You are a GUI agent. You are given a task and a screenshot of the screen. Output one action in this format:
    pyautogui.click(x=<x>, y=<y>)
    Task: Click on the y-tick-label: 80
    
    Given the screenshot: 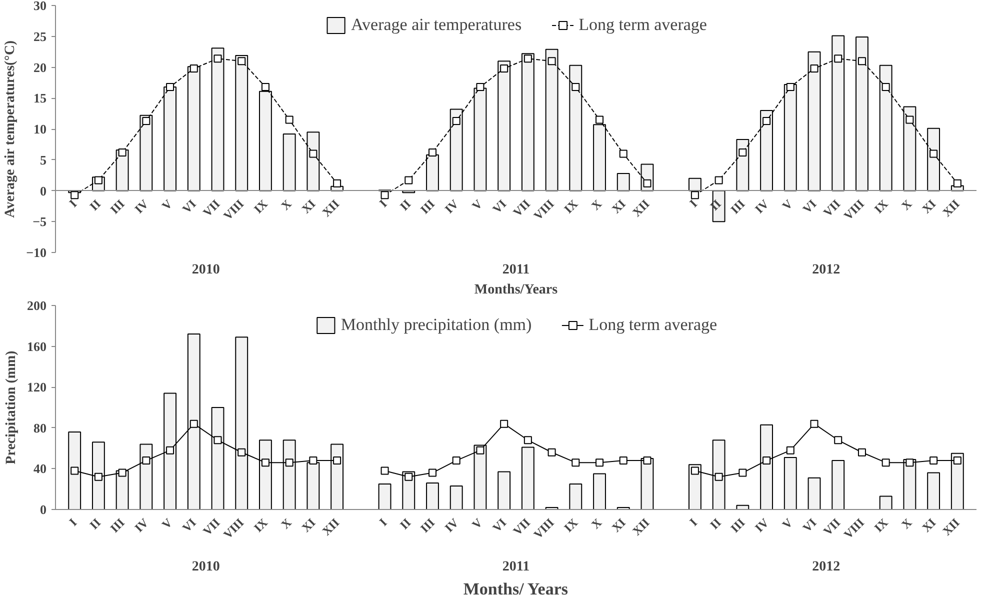 What is the action you would take?
    pyautogui.click(x=40, y=428)
    